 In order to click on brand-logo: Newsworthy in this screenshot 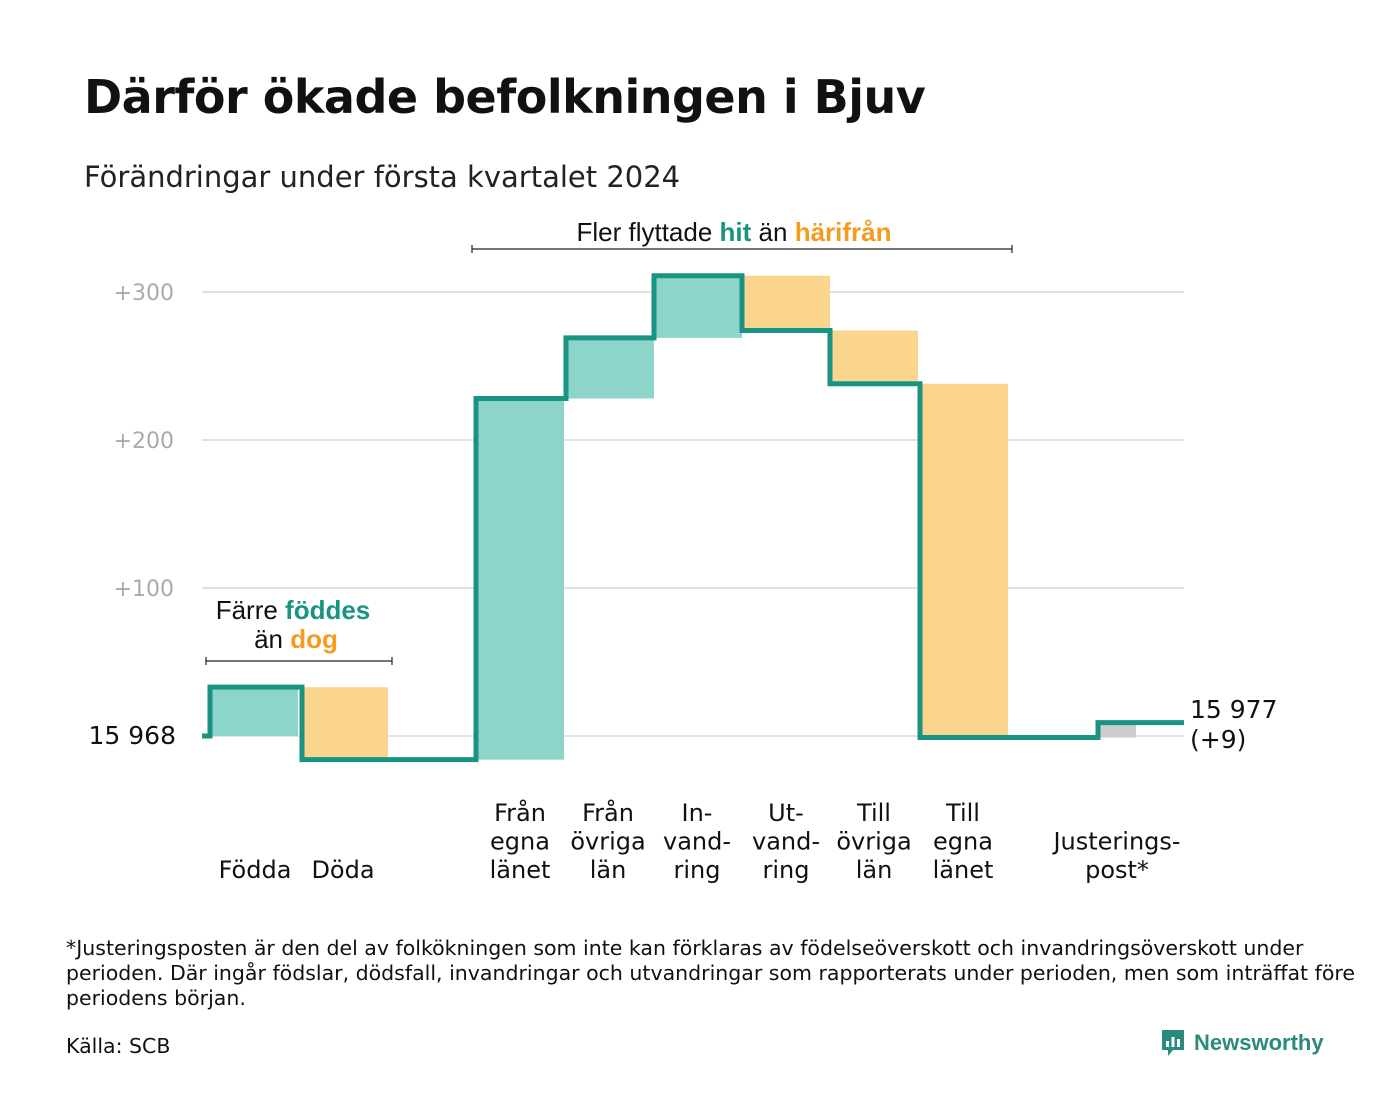, I will do `click(1242, 1043)`.